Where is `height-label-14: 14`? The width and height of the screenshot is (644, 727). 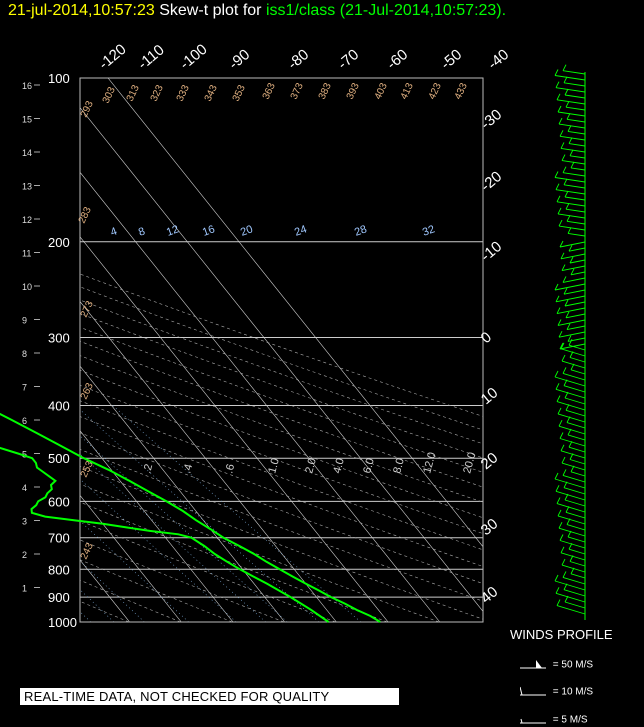 height-label-14: 14 is located at coordinates (27, 153).